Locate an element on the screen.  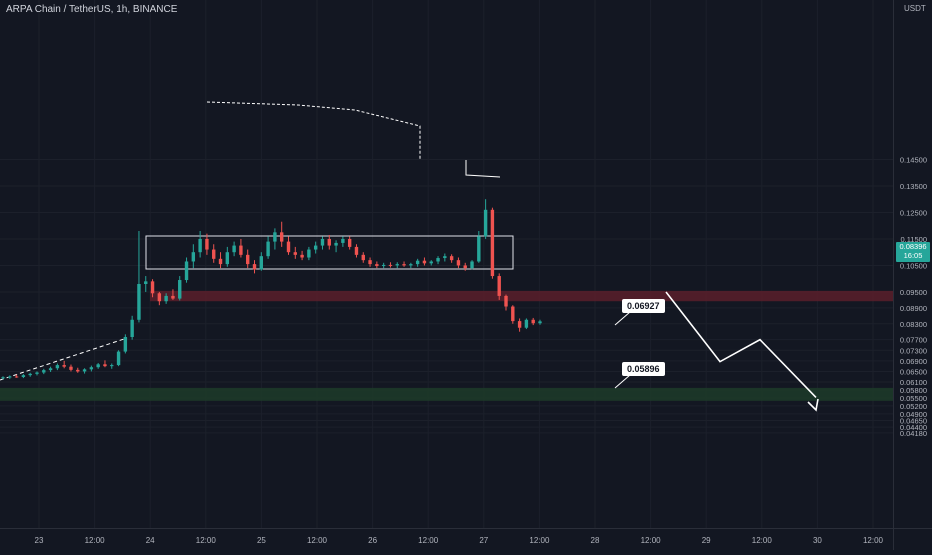
projection-path is located at coordinates (741, 344).